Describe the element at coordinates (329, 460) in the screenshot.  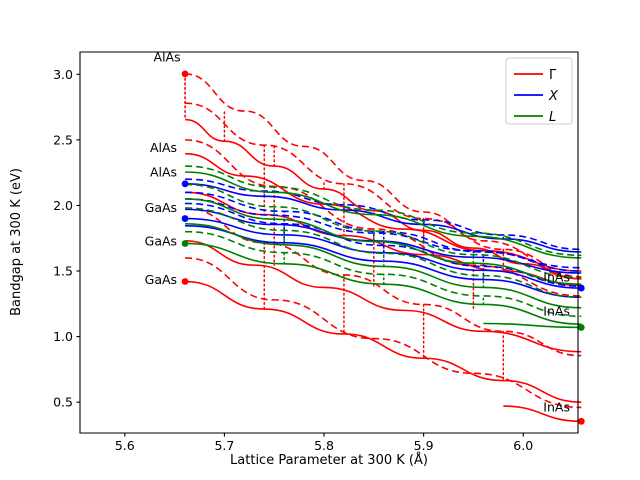
I see `x-axis-title: Lattice Parameter at 300 K (Å)` at that location.